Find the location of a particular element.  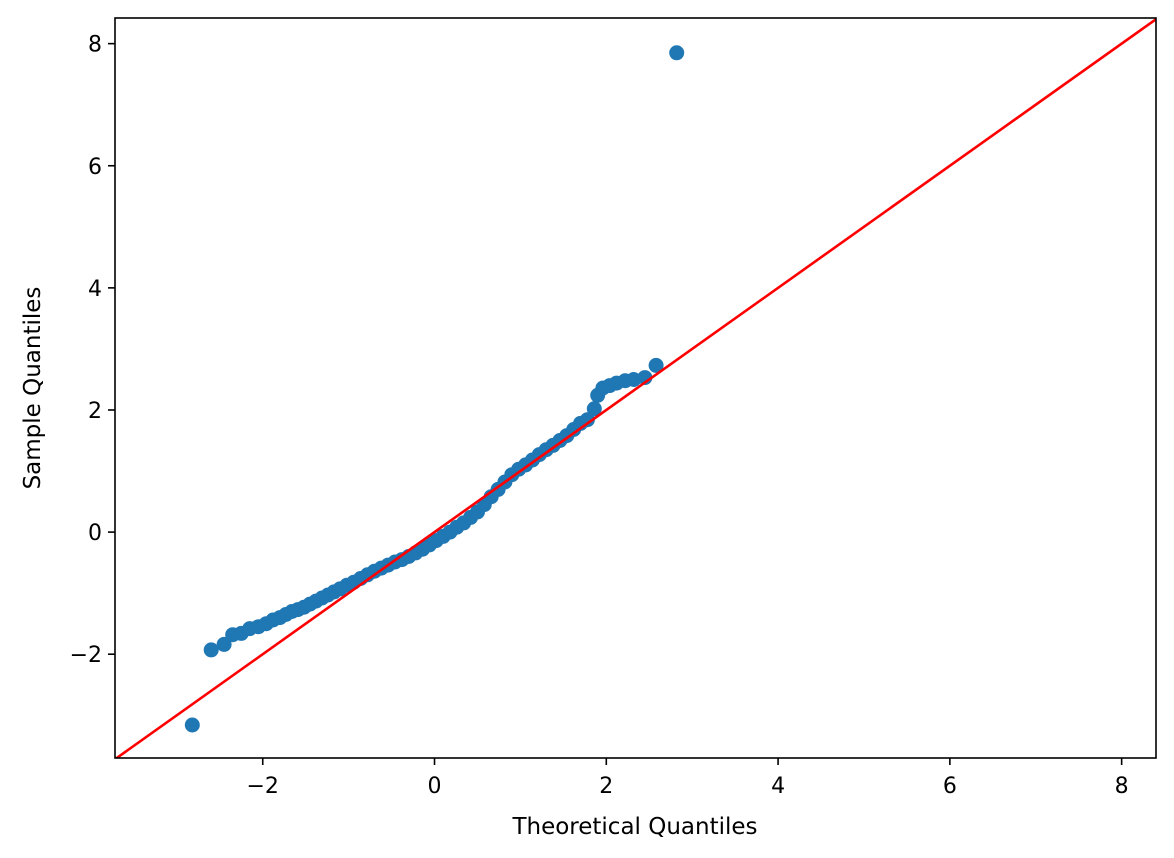

x-axis-label: Theoretical Quantiles is located at coordinates (634, 827).